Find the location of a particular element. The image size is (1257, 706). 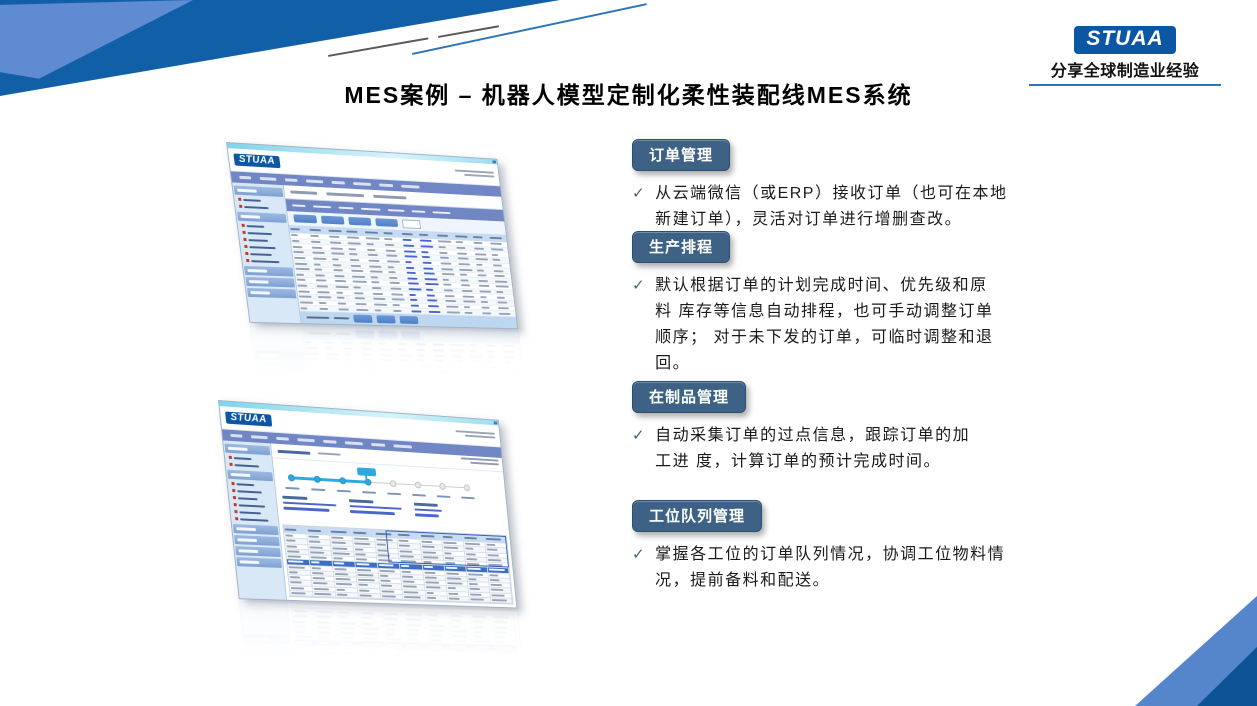

badge-production-scheduling: 生产排程 is located at coordinates (681, 247).